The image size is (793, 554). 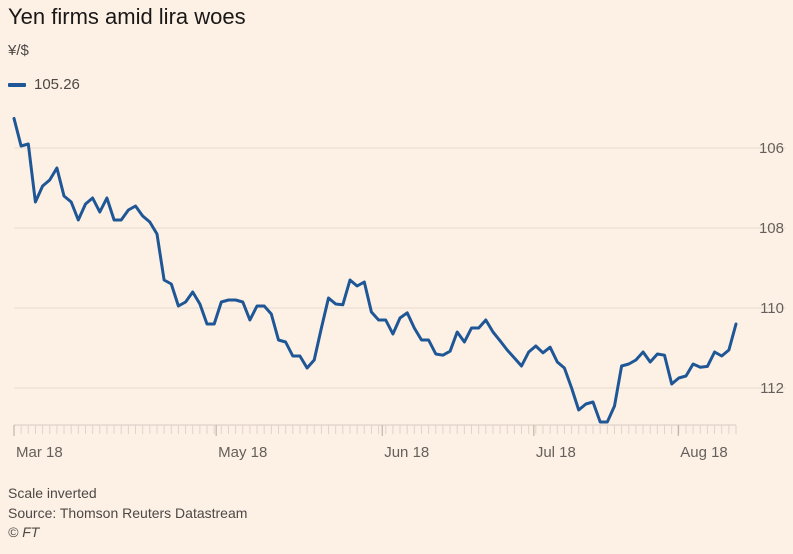 I want to click on legend-label: 105.26, so click(x=57, y=84).